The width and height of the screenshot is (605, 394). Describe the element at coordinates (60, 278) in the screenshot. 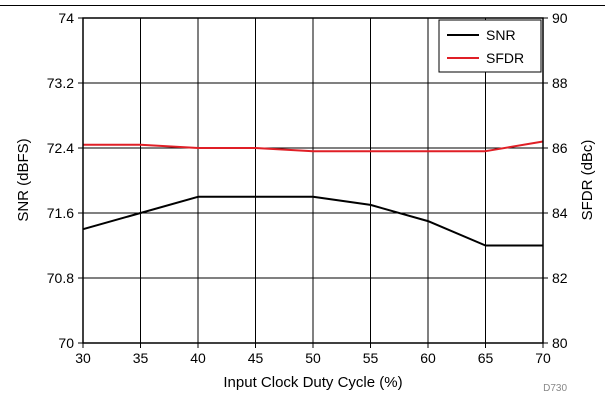

I see `y-tick-label: 70.8` at that location.